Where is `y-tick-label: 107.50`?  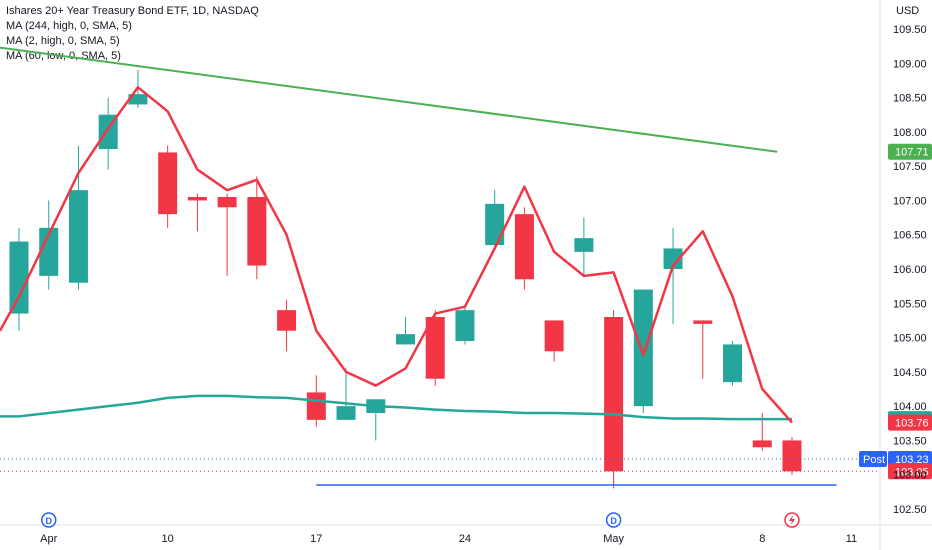
y-tick-label: 107.50 is located at coordinates (910, 167).